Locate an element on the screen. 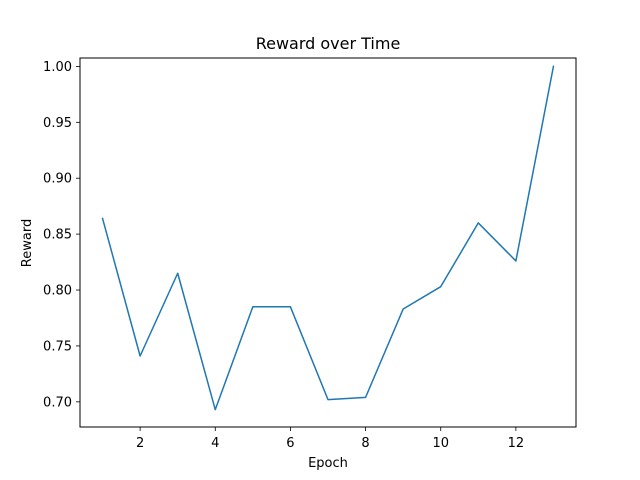  x-tick-label: 6 is located at coordinates (290, 443).